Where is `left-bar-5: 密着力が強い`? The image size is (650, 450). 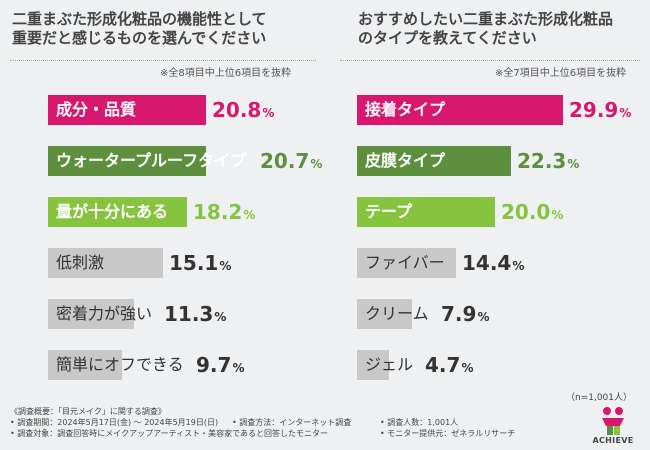 left-bar-5: 密着力が強い is located at coordinates (100, 314).